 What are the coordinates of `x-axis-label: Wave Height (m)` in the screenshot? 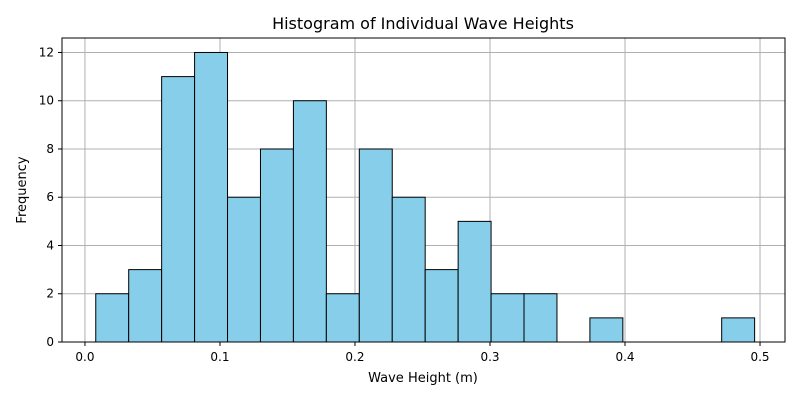 It's located at (423, 378).